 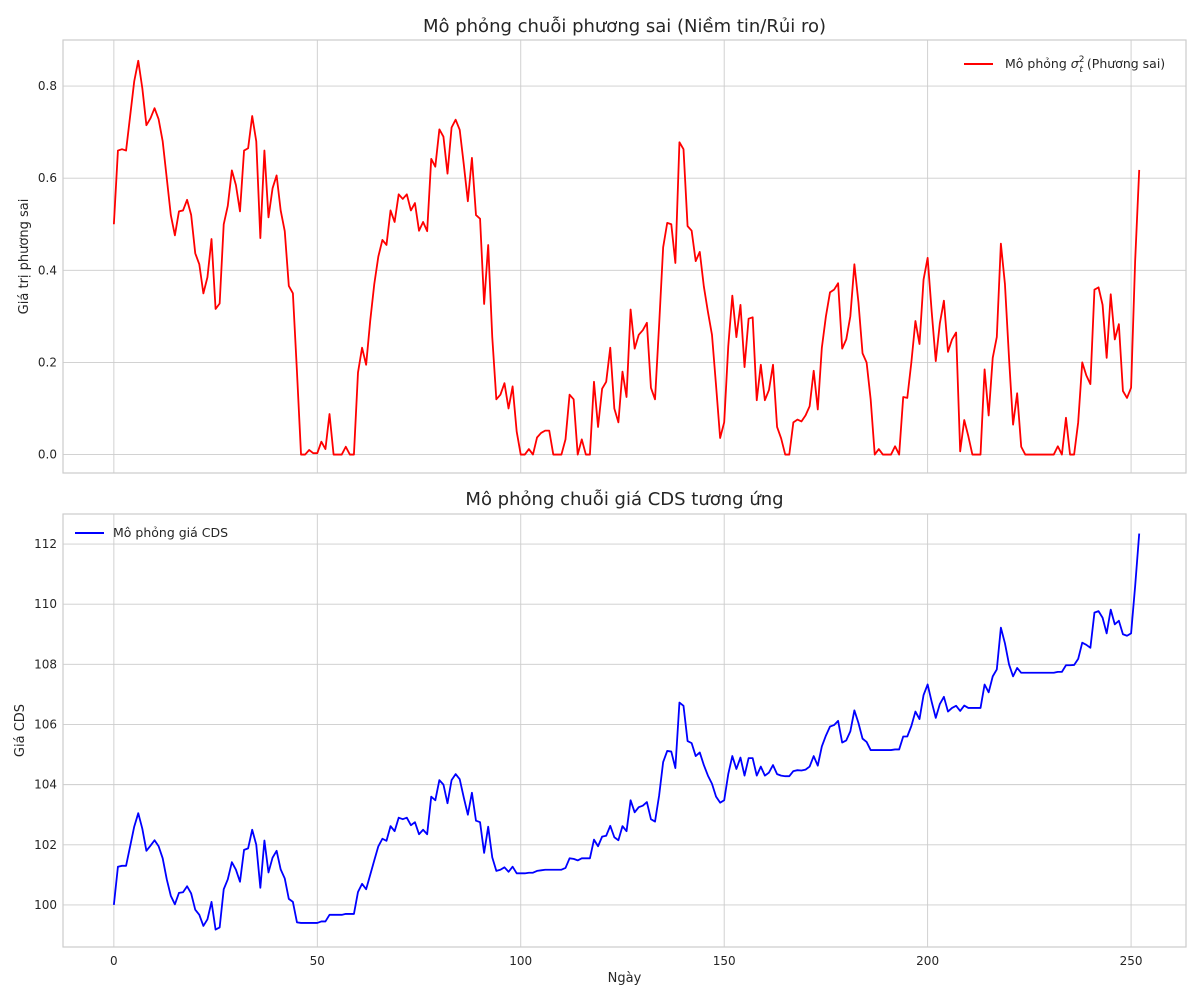 What do you see at coordinates (1131, 961) in the screenshot?
I see `cds-x-tick-label: 250` at bounding box center [1131, 961].